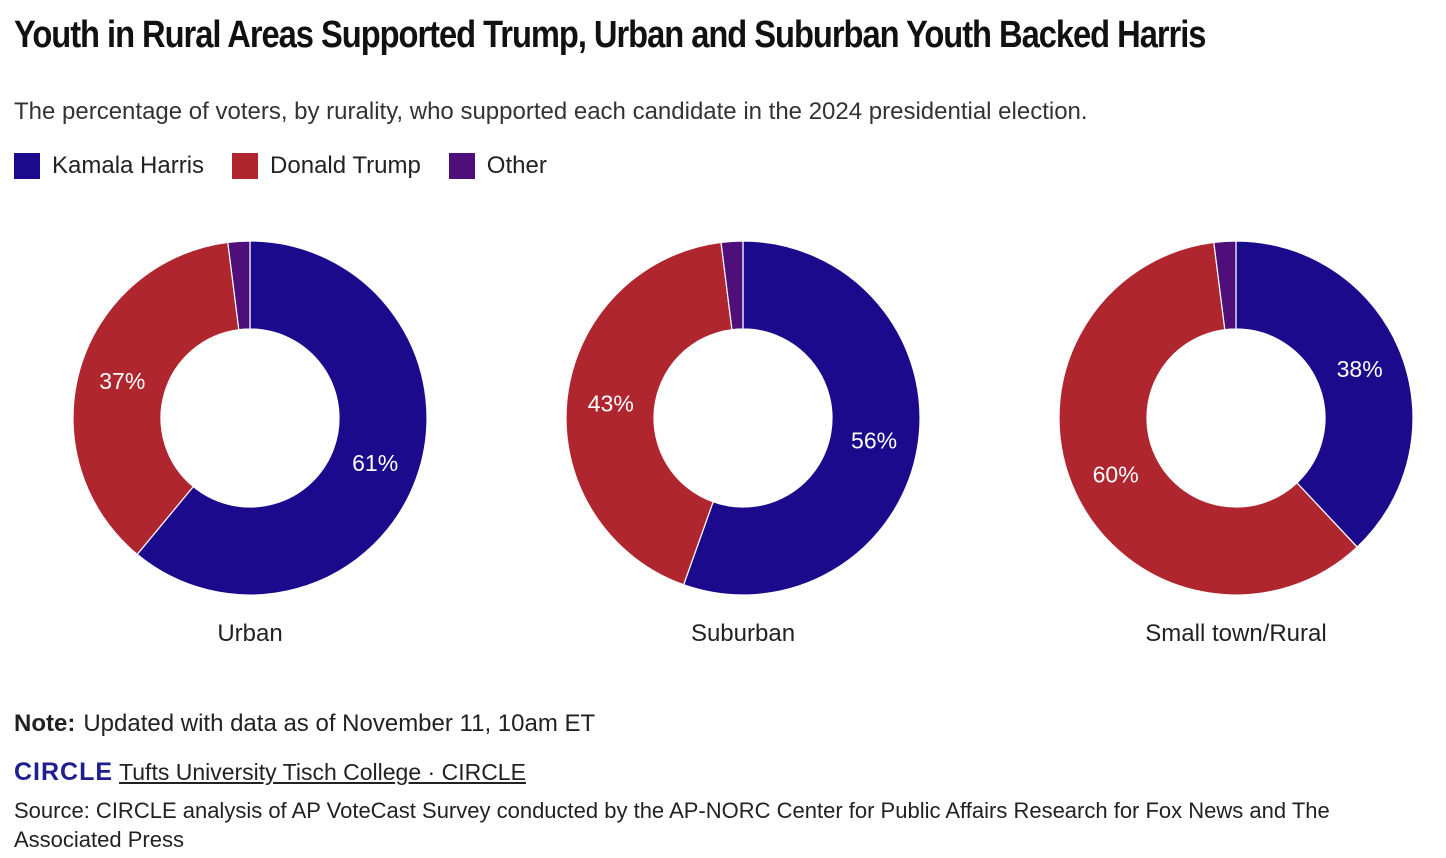  What do you see at coordinates (245, 166) in the screenshot?
I see `legend-swatch-trump` at bounding box center [245, 166].